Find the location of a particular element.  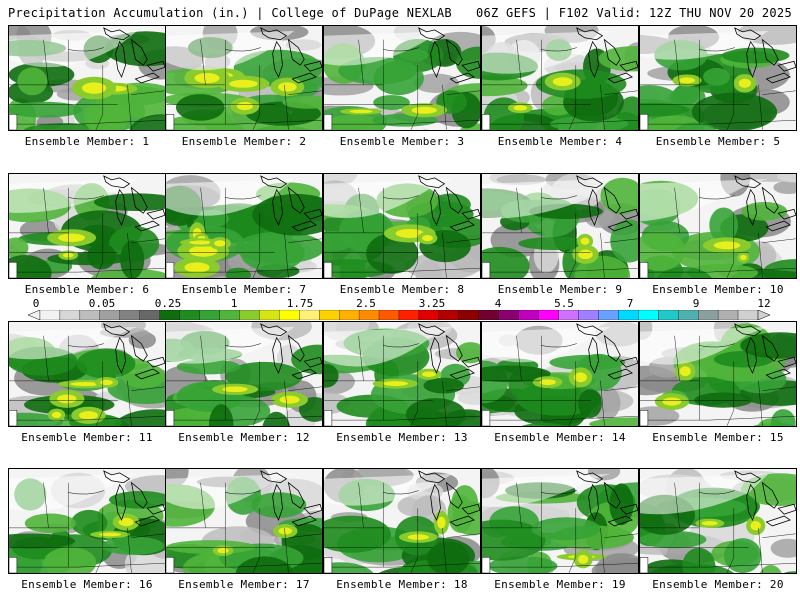

ensemble-member-label: Ensemble Member: 12 is located at coordinates (244, 437).